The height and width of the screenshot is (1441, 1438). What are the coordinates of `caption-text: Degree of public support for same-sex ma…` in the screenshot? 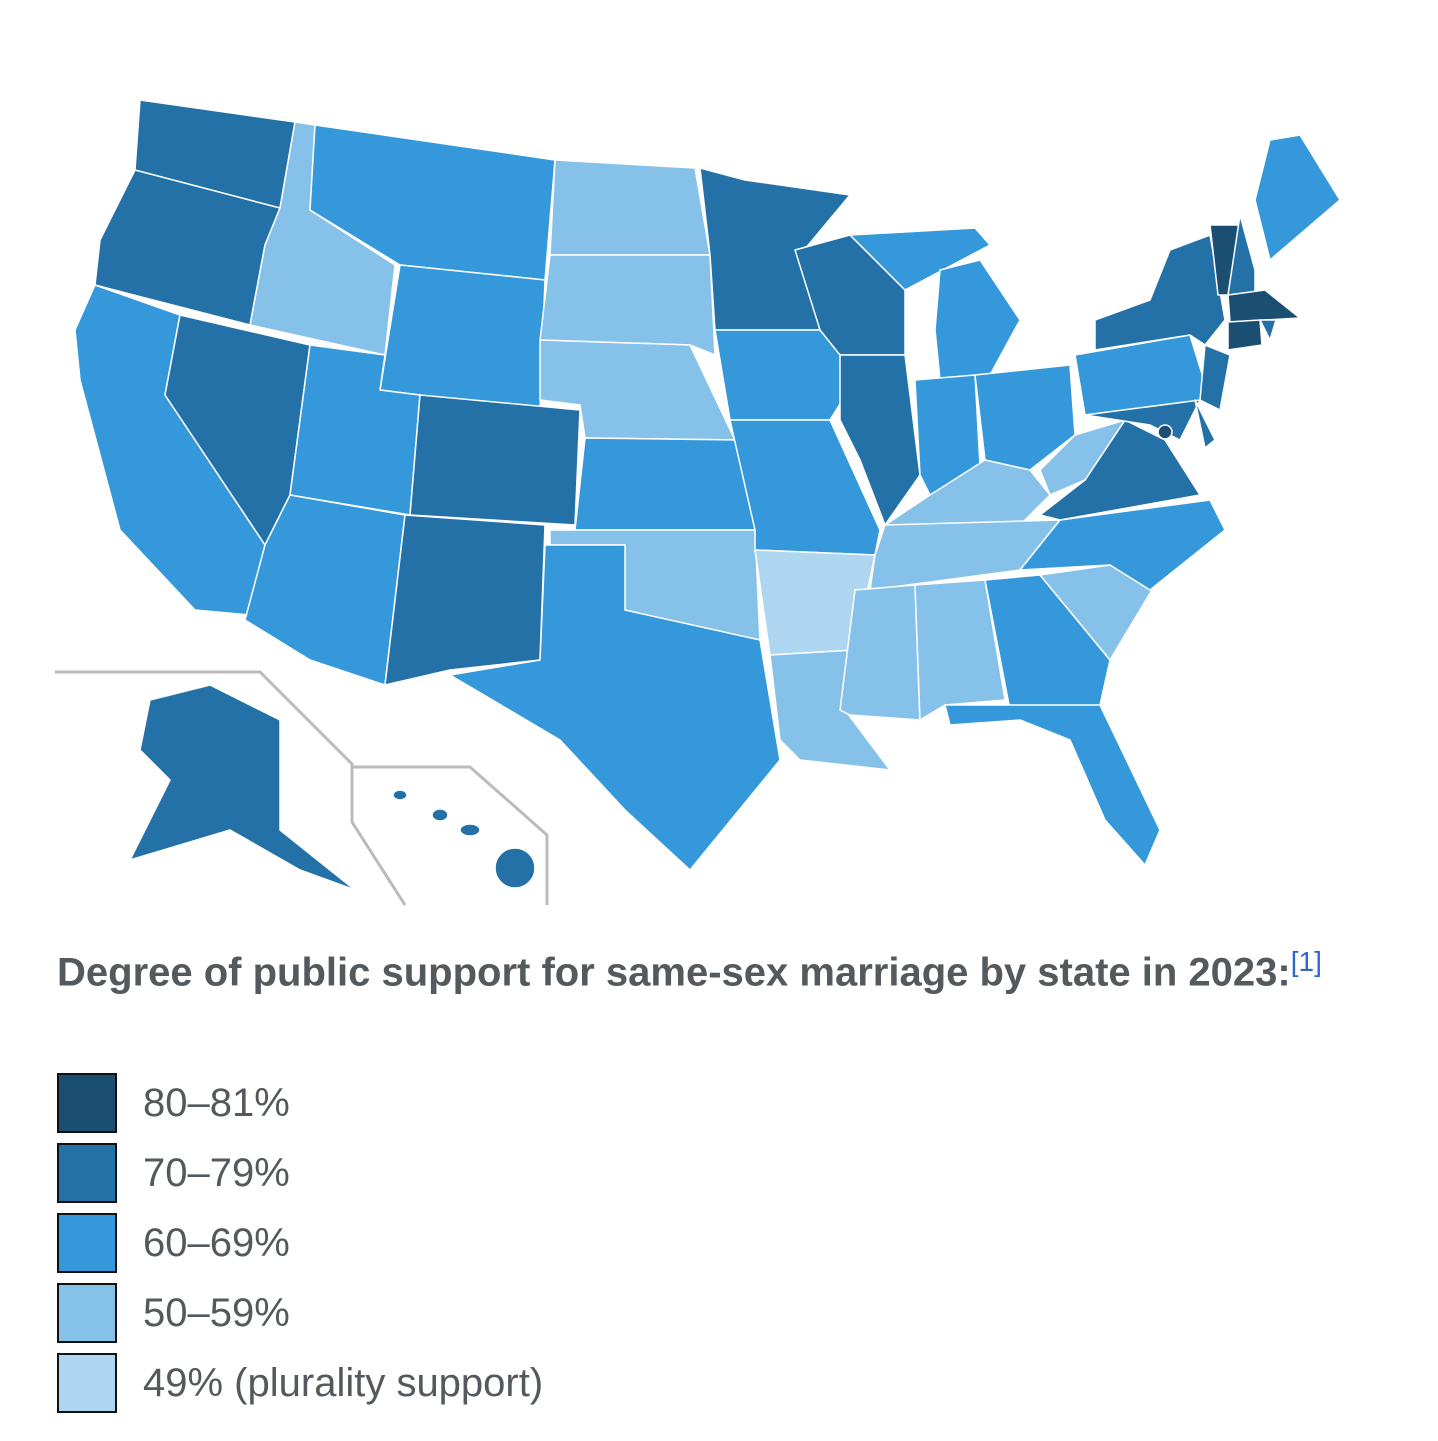 It's located at (674, 972).